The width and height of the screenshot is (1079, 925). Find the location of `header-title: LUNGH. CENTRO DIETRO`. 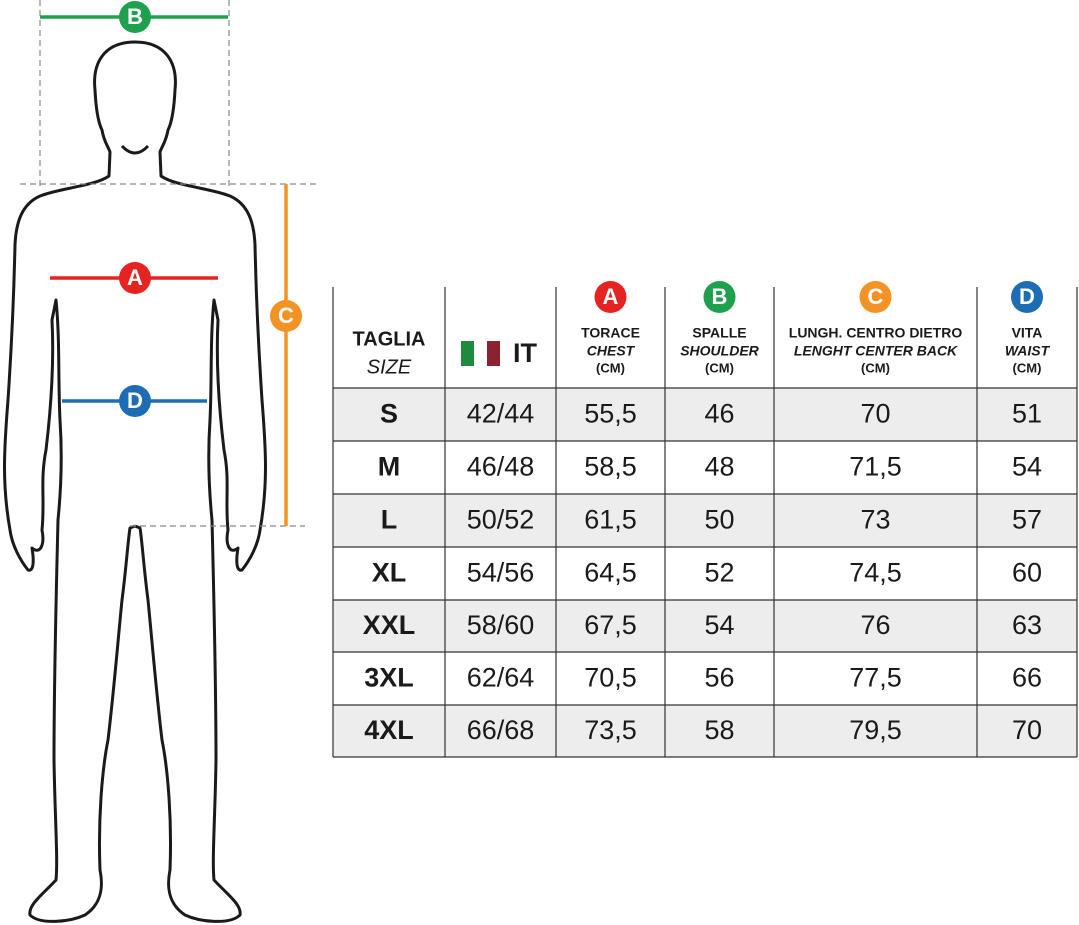

header-title: LUNGH. CENTRO DIETRO is located at coordinates (876, 333).